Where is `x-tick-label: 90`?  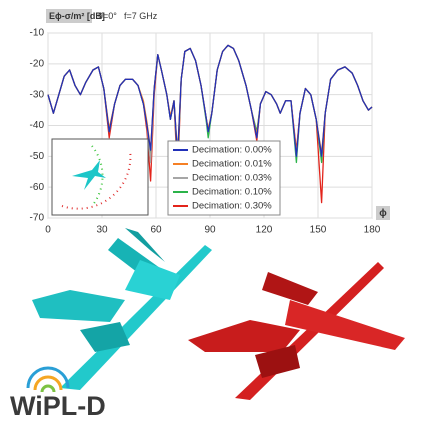 x-tick-label: 90 is located at coordinates (210, 230).